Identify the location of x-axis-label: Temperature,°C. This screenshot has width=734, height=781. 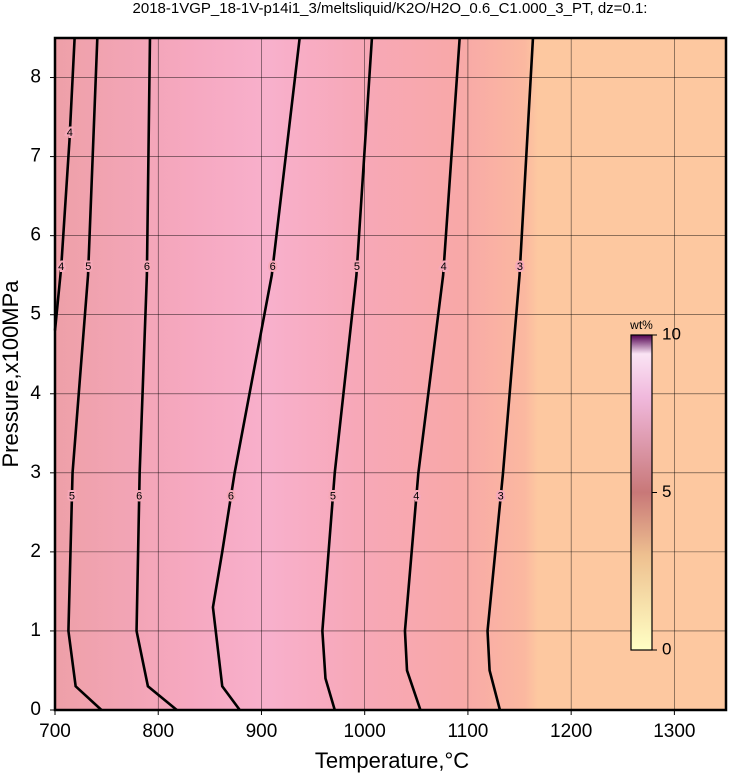
(392, 760).